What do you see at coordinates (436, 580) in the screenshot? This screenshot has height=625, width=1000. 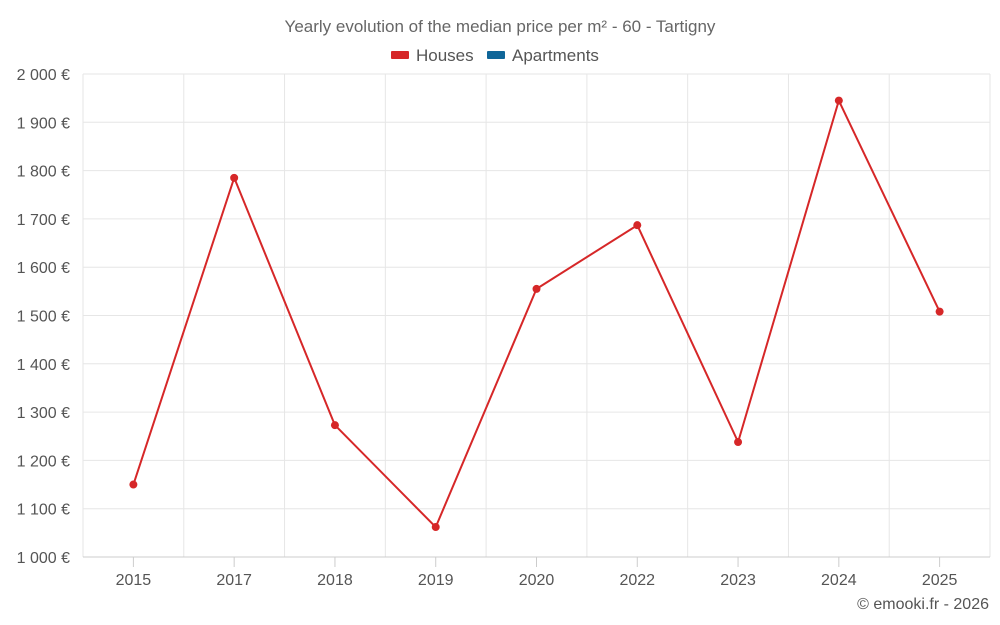 I see `x-tick-label: 2019` at bounding box center [436, 580].